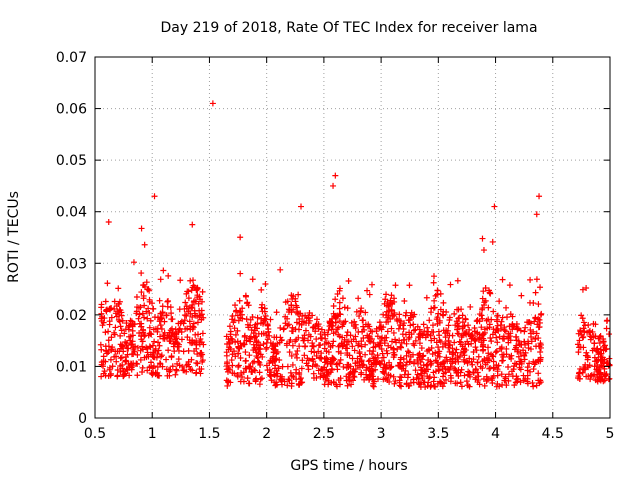 Image resolution: width=640 pixels, height=480 pixels. What do you see at coordinates (209, 434) in the screenshot?
I see `x-tick-label: 1.5` at bounding box center [209, 434].